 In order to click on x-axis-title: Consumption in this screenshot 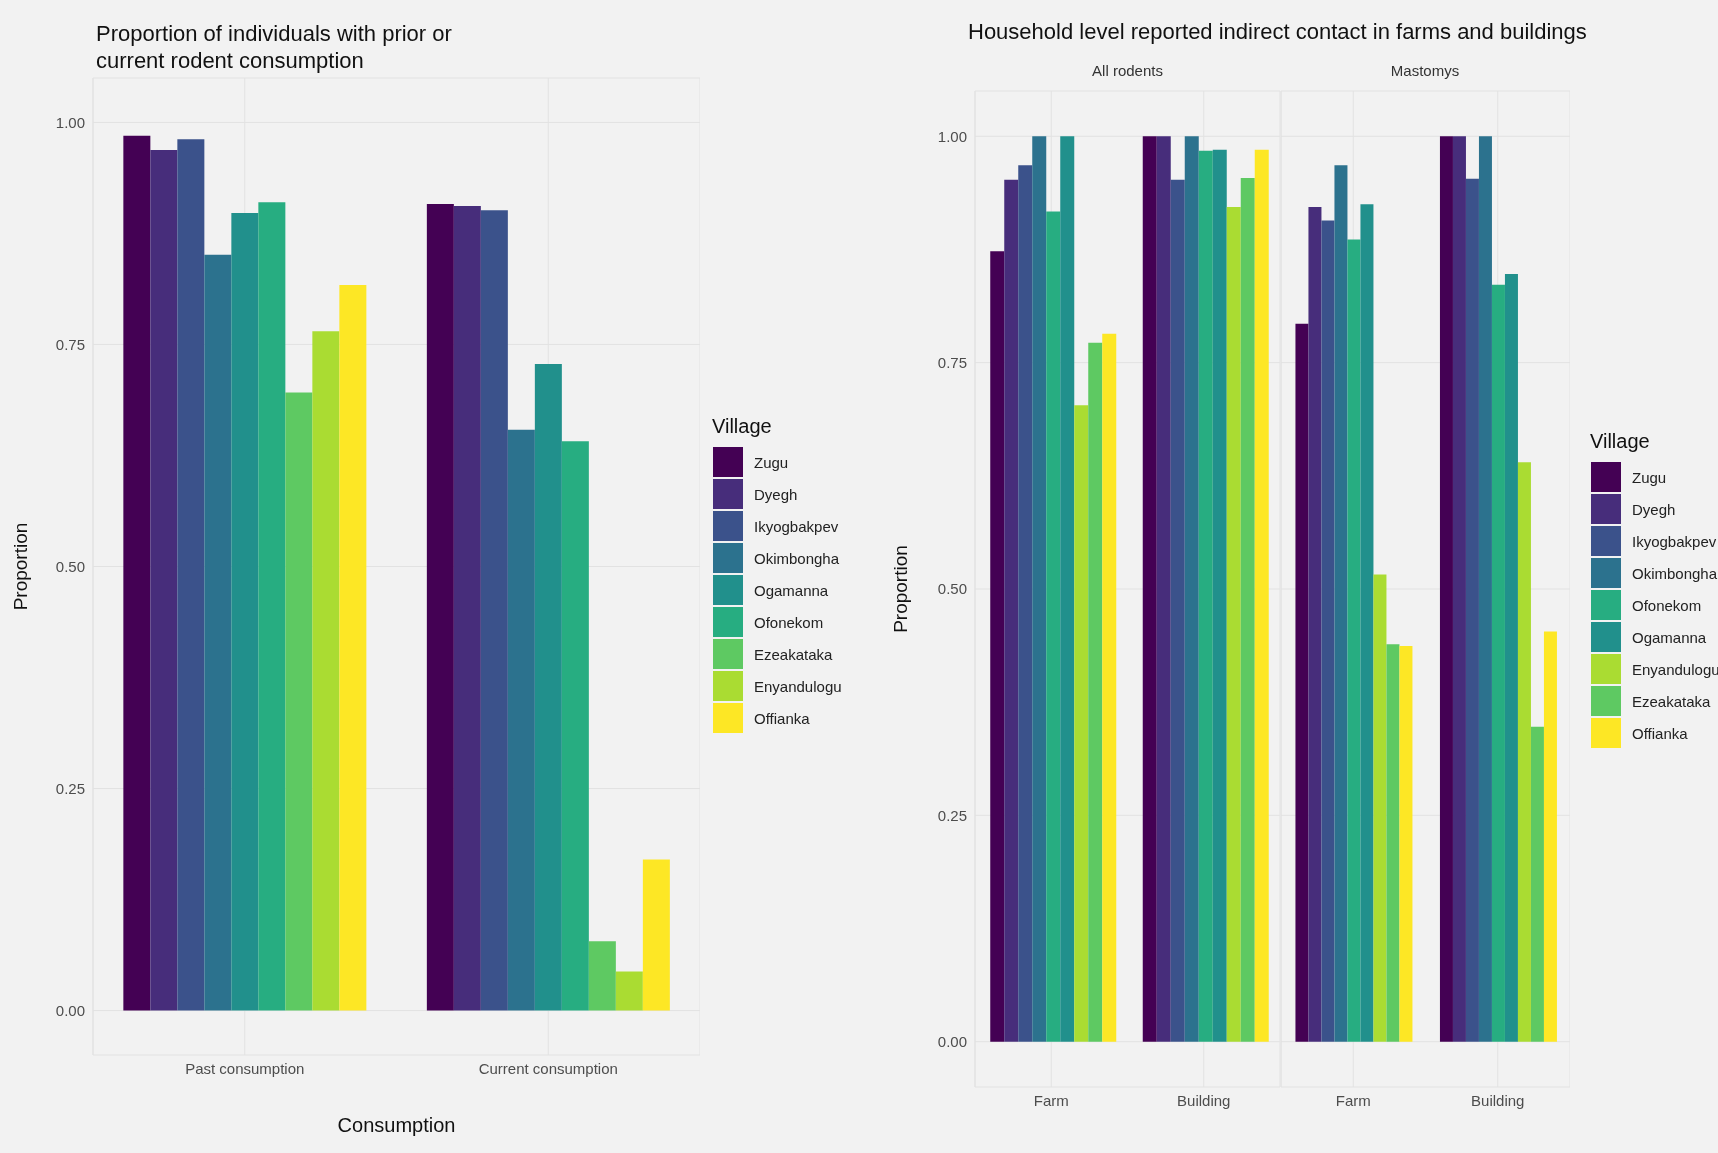, I will do `click(396, 1125)`.